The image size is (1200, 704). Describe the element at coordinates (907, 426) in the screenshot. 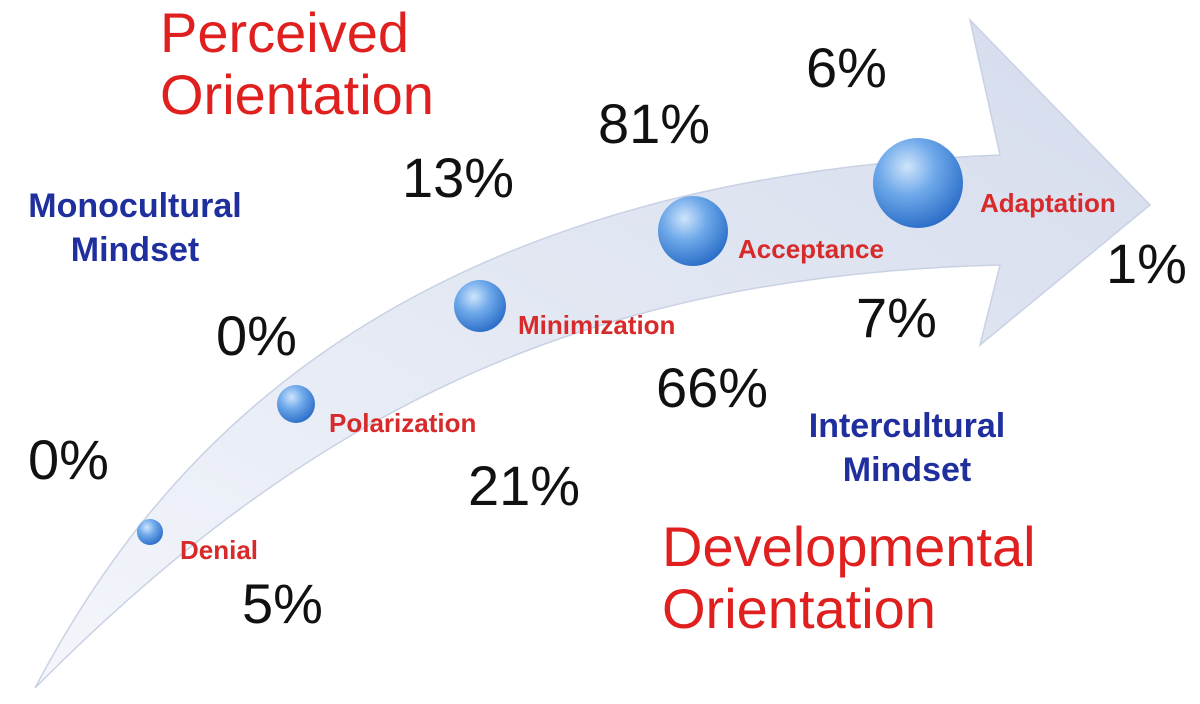

I see `intercultural-line-1: Intercultural` at that location.